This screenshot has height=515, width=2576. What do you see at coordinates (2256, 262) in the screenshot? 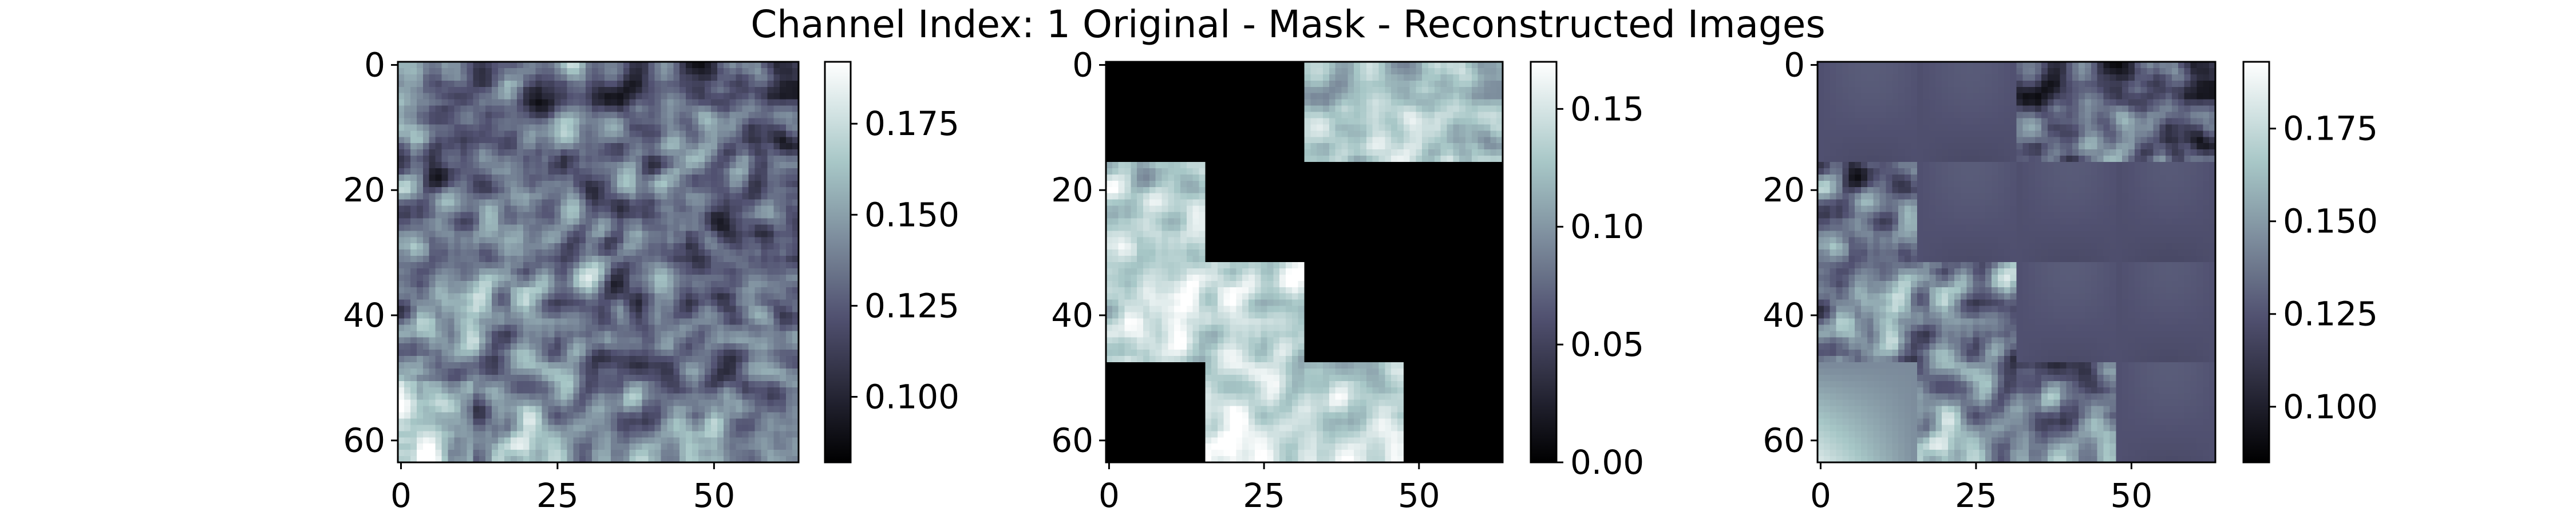
I see `reconstructed-colorbar` at bounding box center [2256, 262].